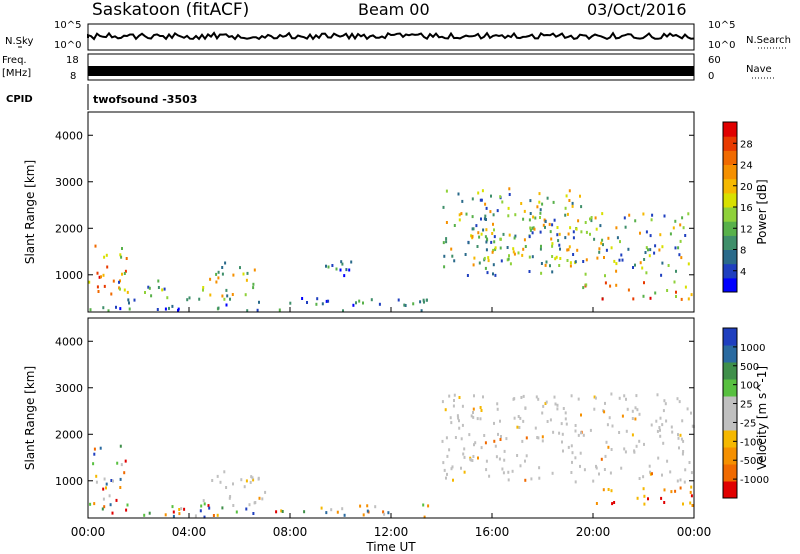  I want to click on velocity-colorbar-swatch, so click(730, 354).